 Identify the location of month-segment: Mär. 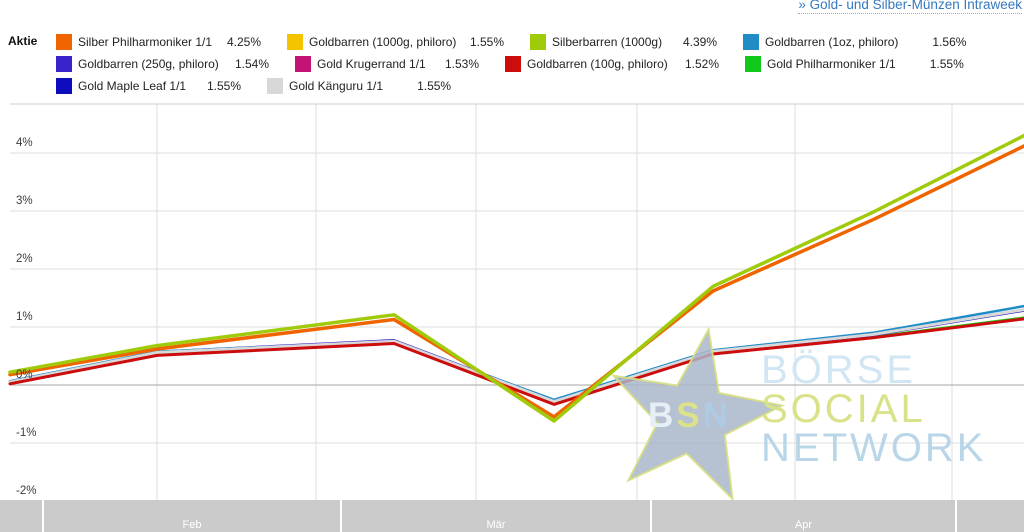
(496, 516).